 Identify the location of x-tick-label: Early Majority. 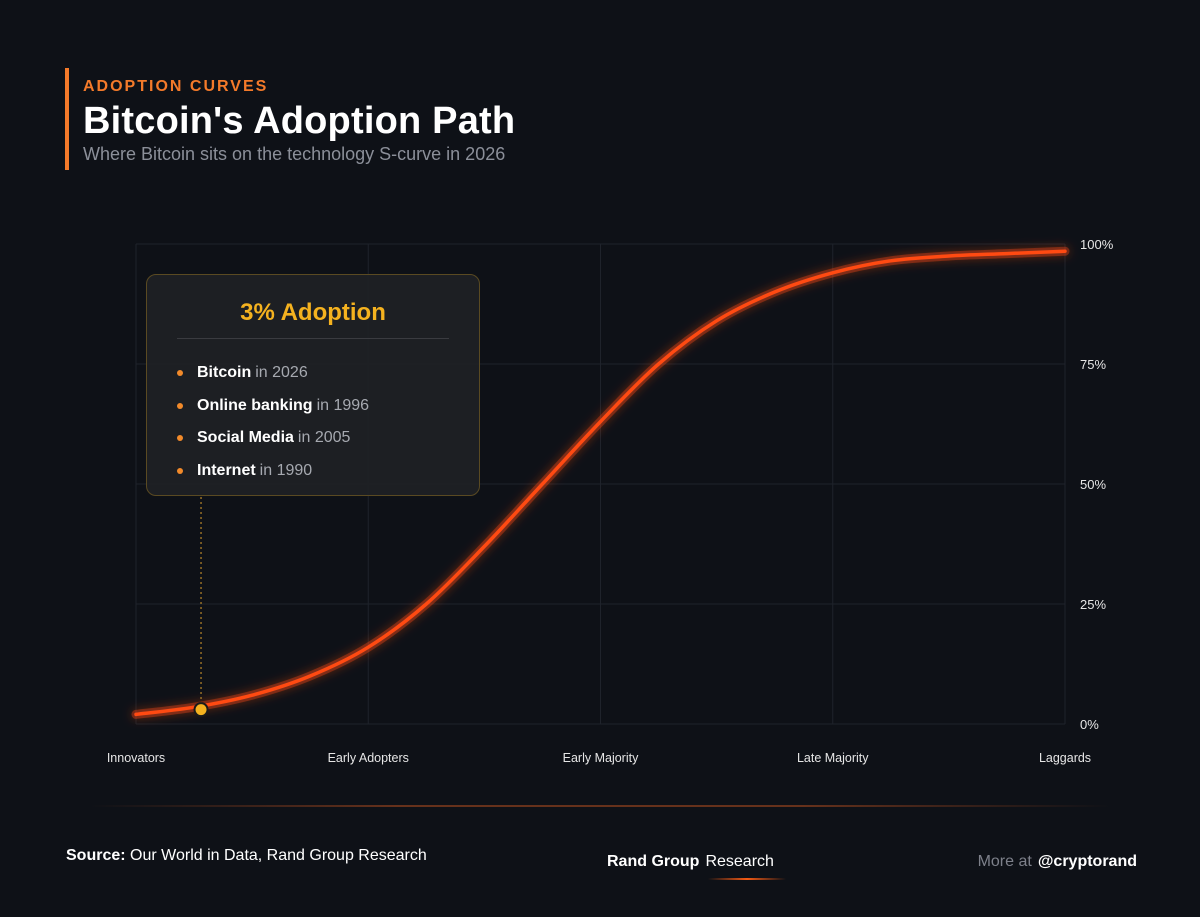
(601, 758).